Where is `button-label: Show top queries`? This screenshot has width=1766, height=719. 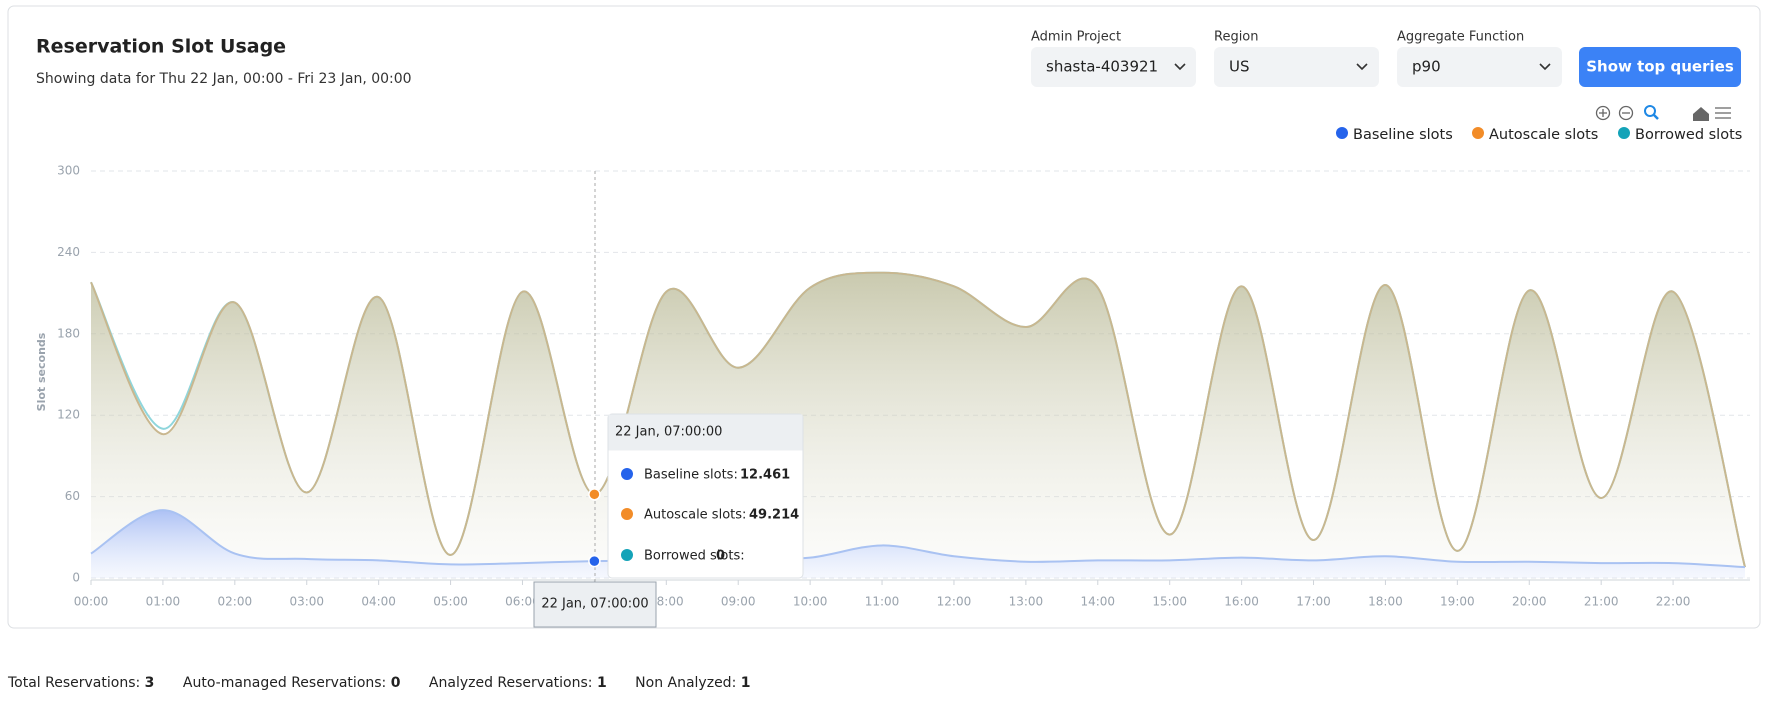 button-label: Show top queries is located at coordinates (1660, 67).